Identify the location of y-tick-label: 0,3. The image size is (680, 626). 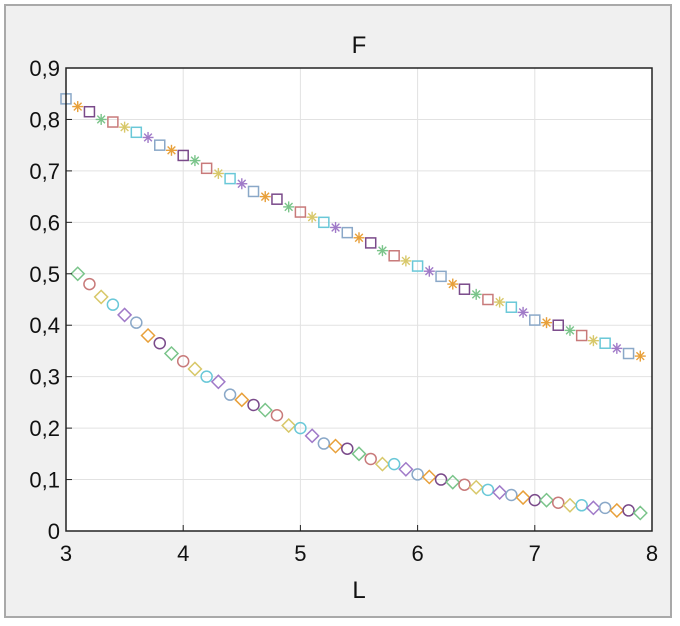
(44, 377).